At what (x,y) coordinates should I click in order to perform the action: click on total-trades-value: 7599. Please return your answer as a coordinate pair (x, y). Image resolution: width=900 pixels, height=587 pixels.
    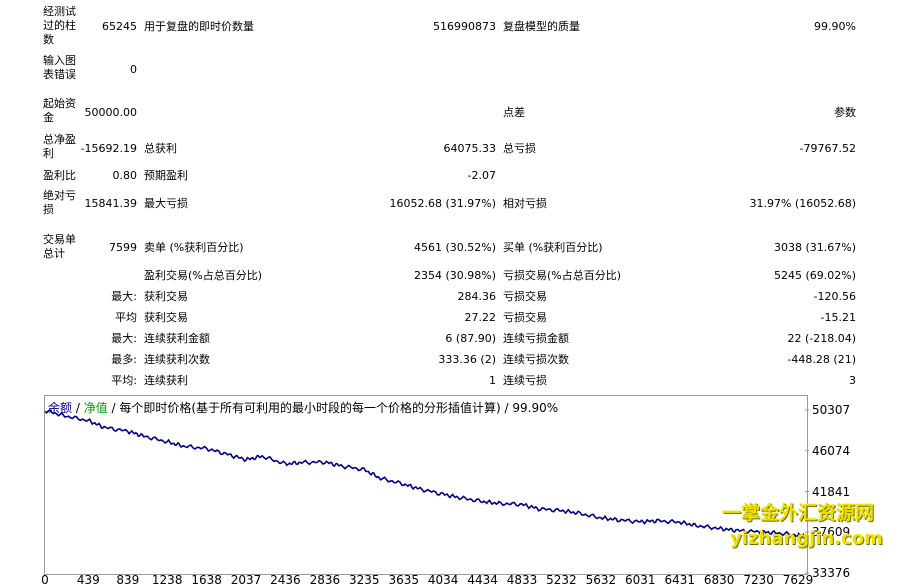
    Looking at the image, I should click on (123, 247).